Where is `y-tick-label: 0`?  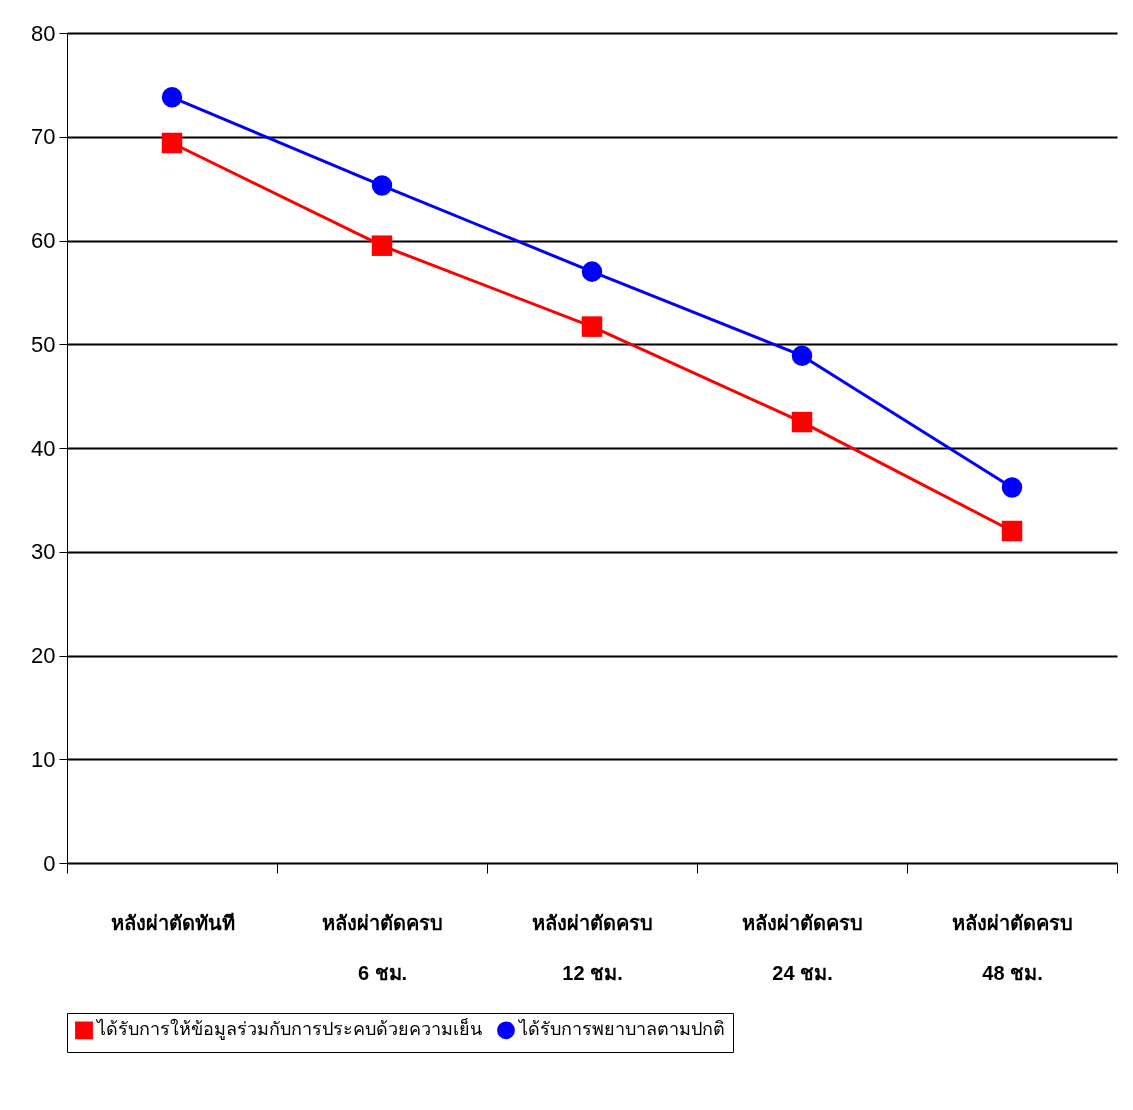
y-tick-label: 0 is located at coordinates (49, 863).